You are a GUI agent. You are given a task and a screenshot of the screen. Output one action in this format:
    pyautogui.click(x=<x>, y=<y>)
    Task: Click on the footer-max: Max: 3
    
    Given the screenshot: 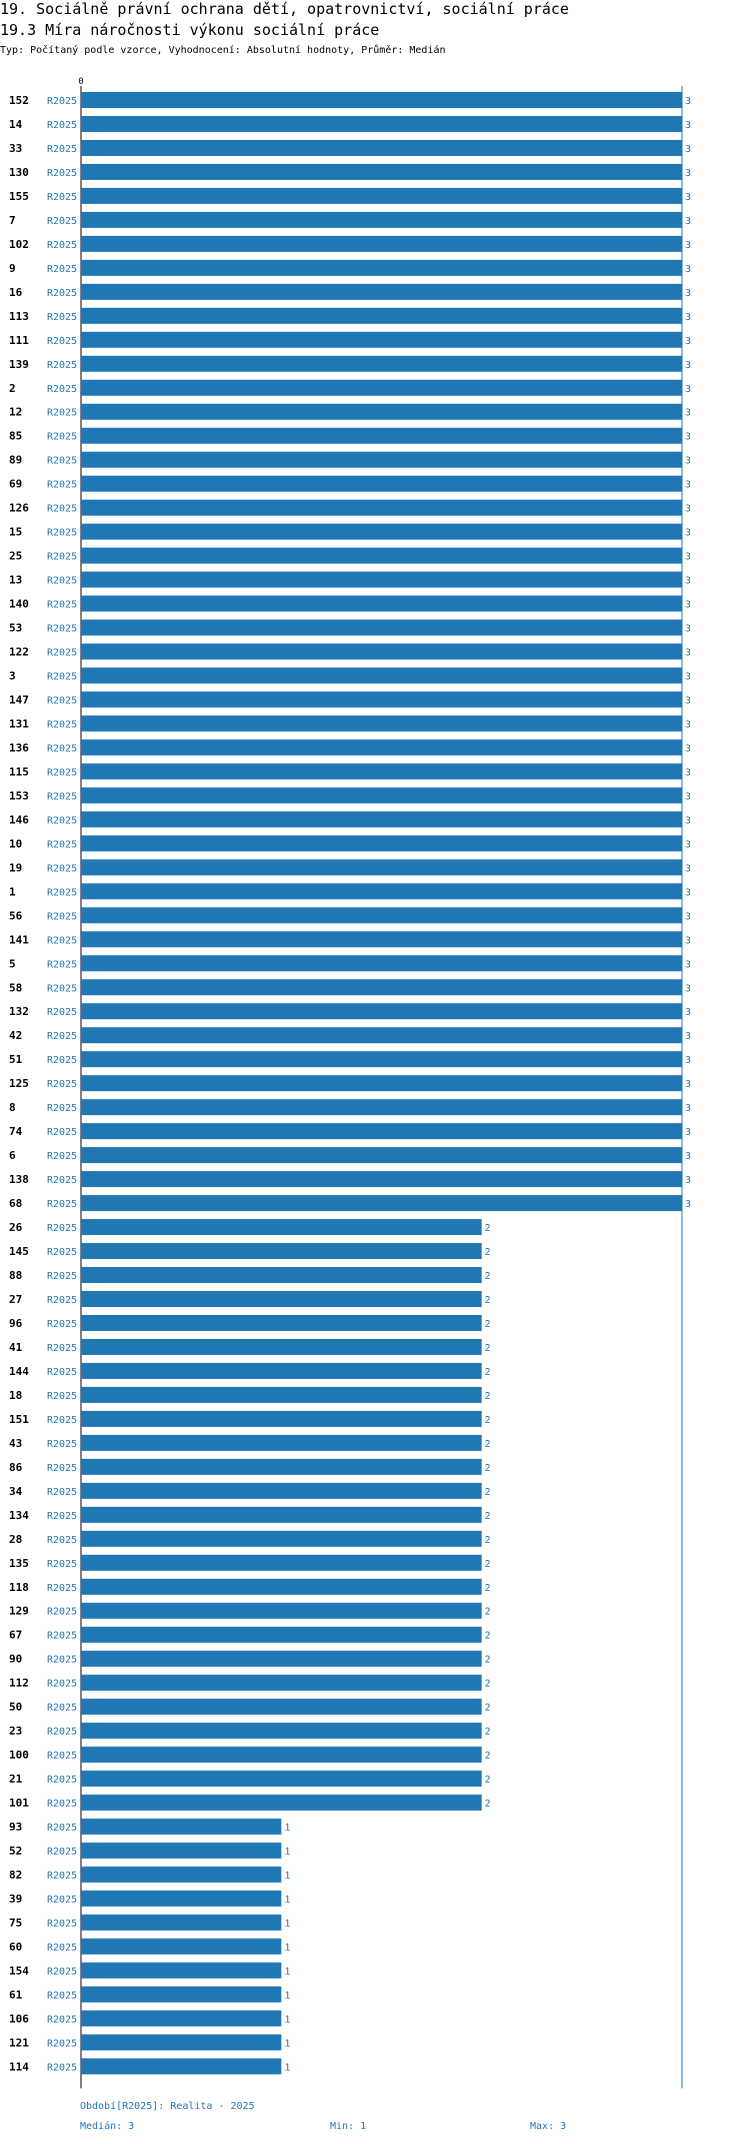 What is the action you would take?
    pyautogui.click(x=548, y=2126)
    